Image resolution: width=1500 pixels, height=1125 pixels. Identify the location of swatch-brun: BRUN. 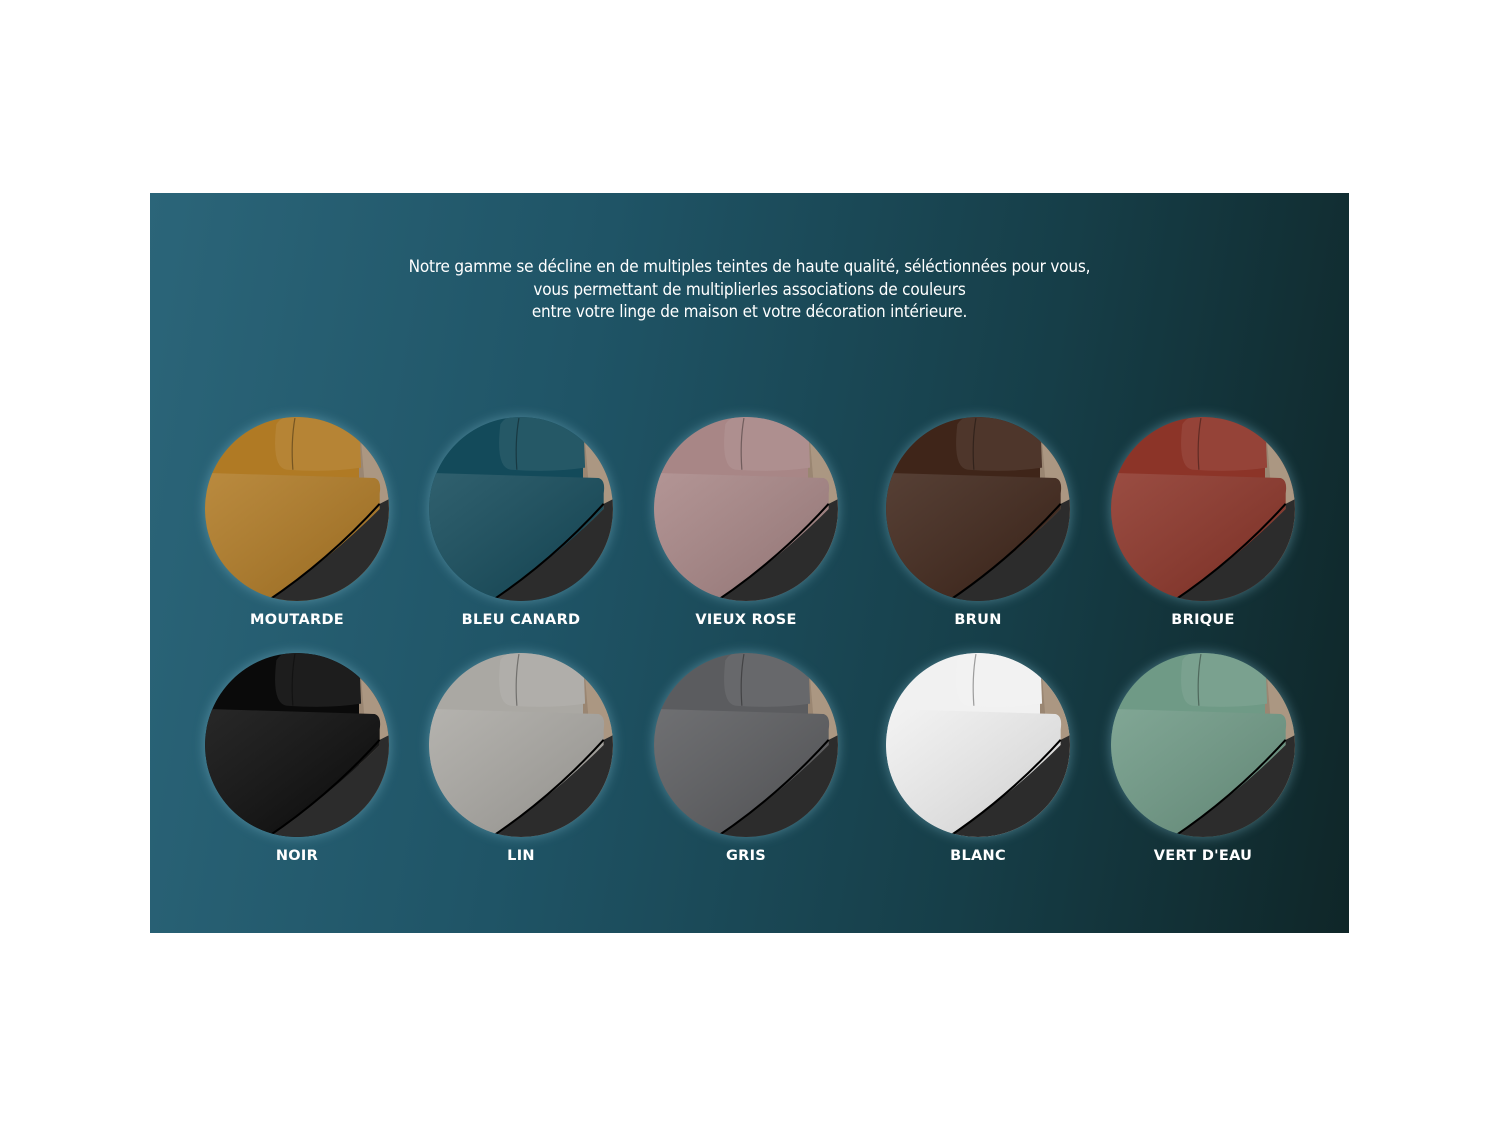
(978, 522).